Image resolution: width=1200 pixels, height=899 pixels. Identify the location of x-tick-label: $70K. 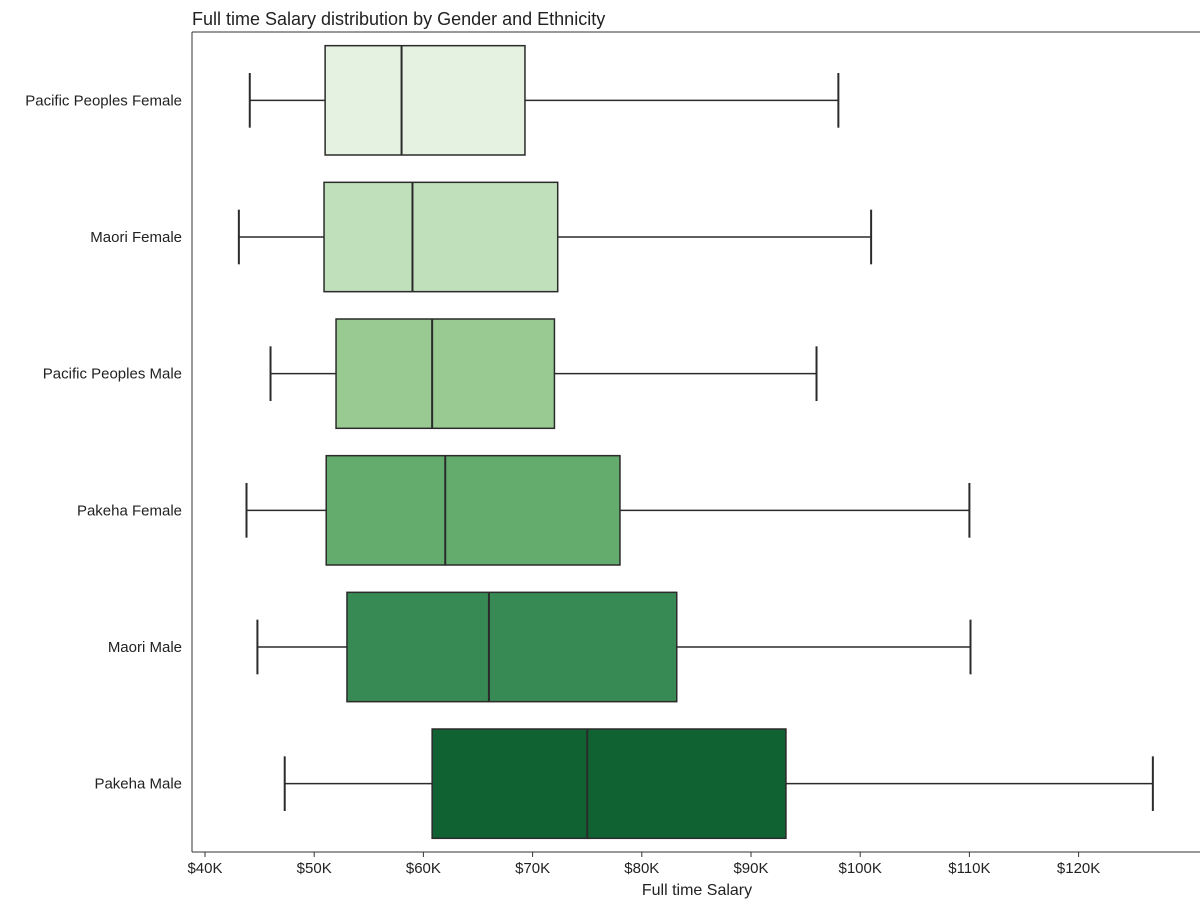
(532, 868).